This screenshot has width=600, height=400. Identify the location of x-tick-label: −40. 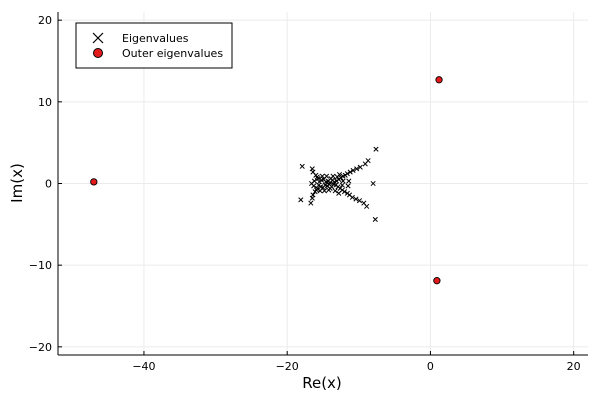
(143, 366).